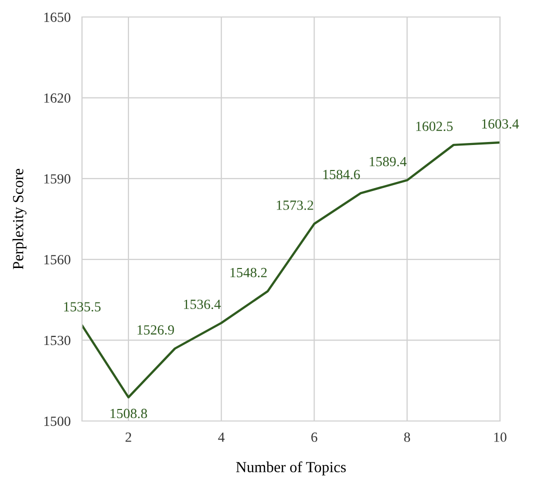 The height and width of the screenshot is (477, 534). What do you see at coordinates (57, 341) in the screenshot?
I see `y-tick-label: 1530` at bounding box center [57, 341].